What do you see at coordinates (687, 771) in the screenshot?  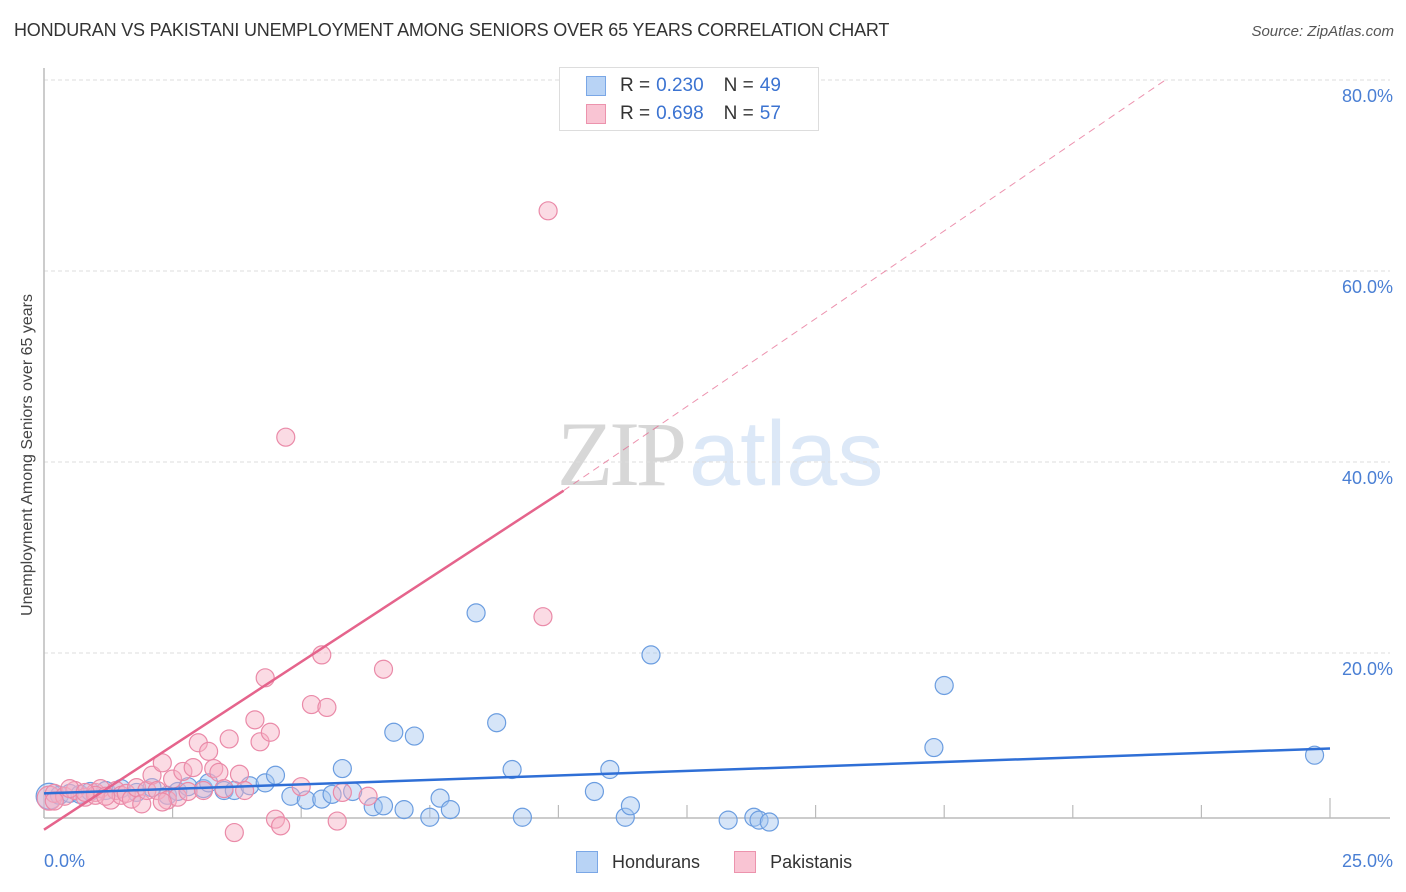 I see `hondurans-trend-line` at bounding box center [687, 771].